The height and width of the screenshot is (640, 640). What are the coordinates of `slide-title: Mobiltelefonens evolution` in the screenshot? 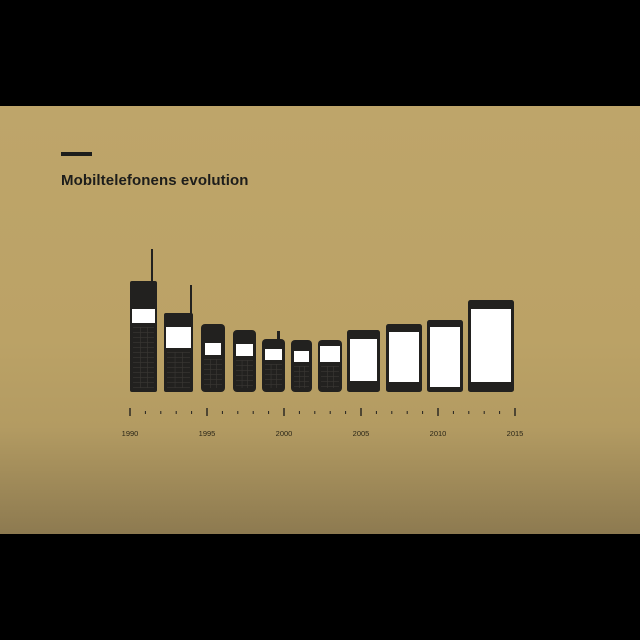 It's located at (155, 180).